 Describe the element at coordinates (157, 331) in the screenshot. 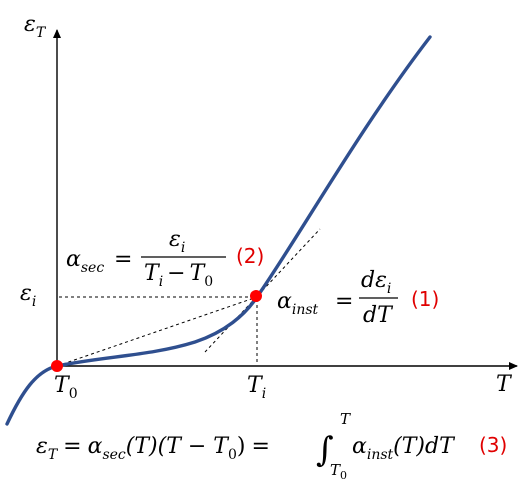

I see `secant-line` at that location.